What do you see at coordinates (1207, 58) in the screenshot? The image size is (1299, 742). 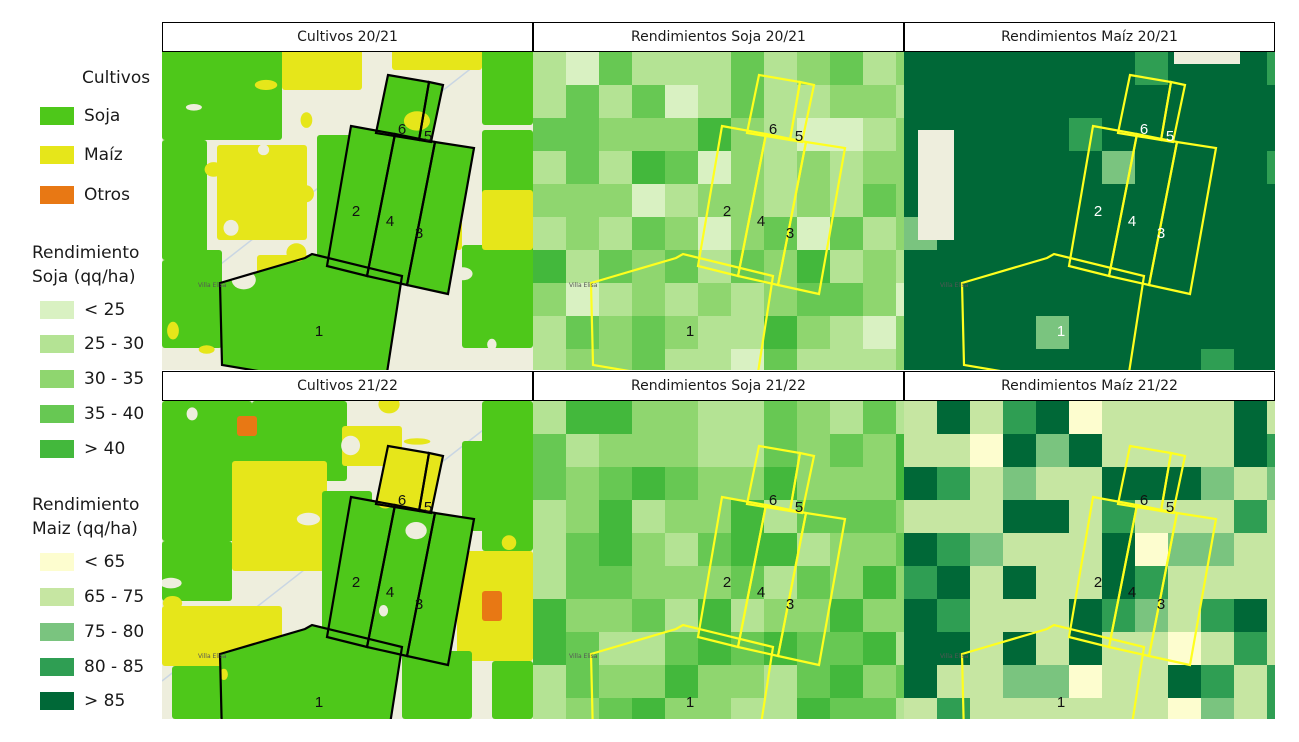 I see `background-gap` at bounding box center [1207, 58].